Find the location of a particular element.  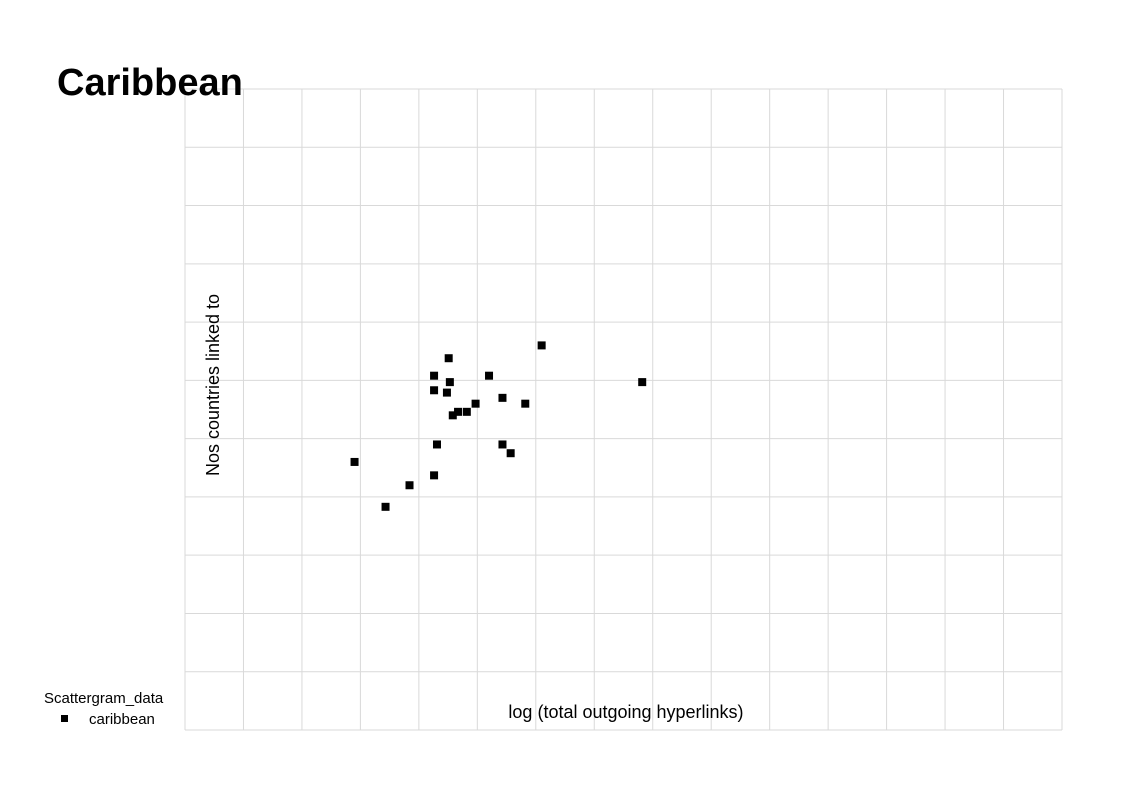

y-axis-label: Nos countries linked to is located at coordinates (213, 385).